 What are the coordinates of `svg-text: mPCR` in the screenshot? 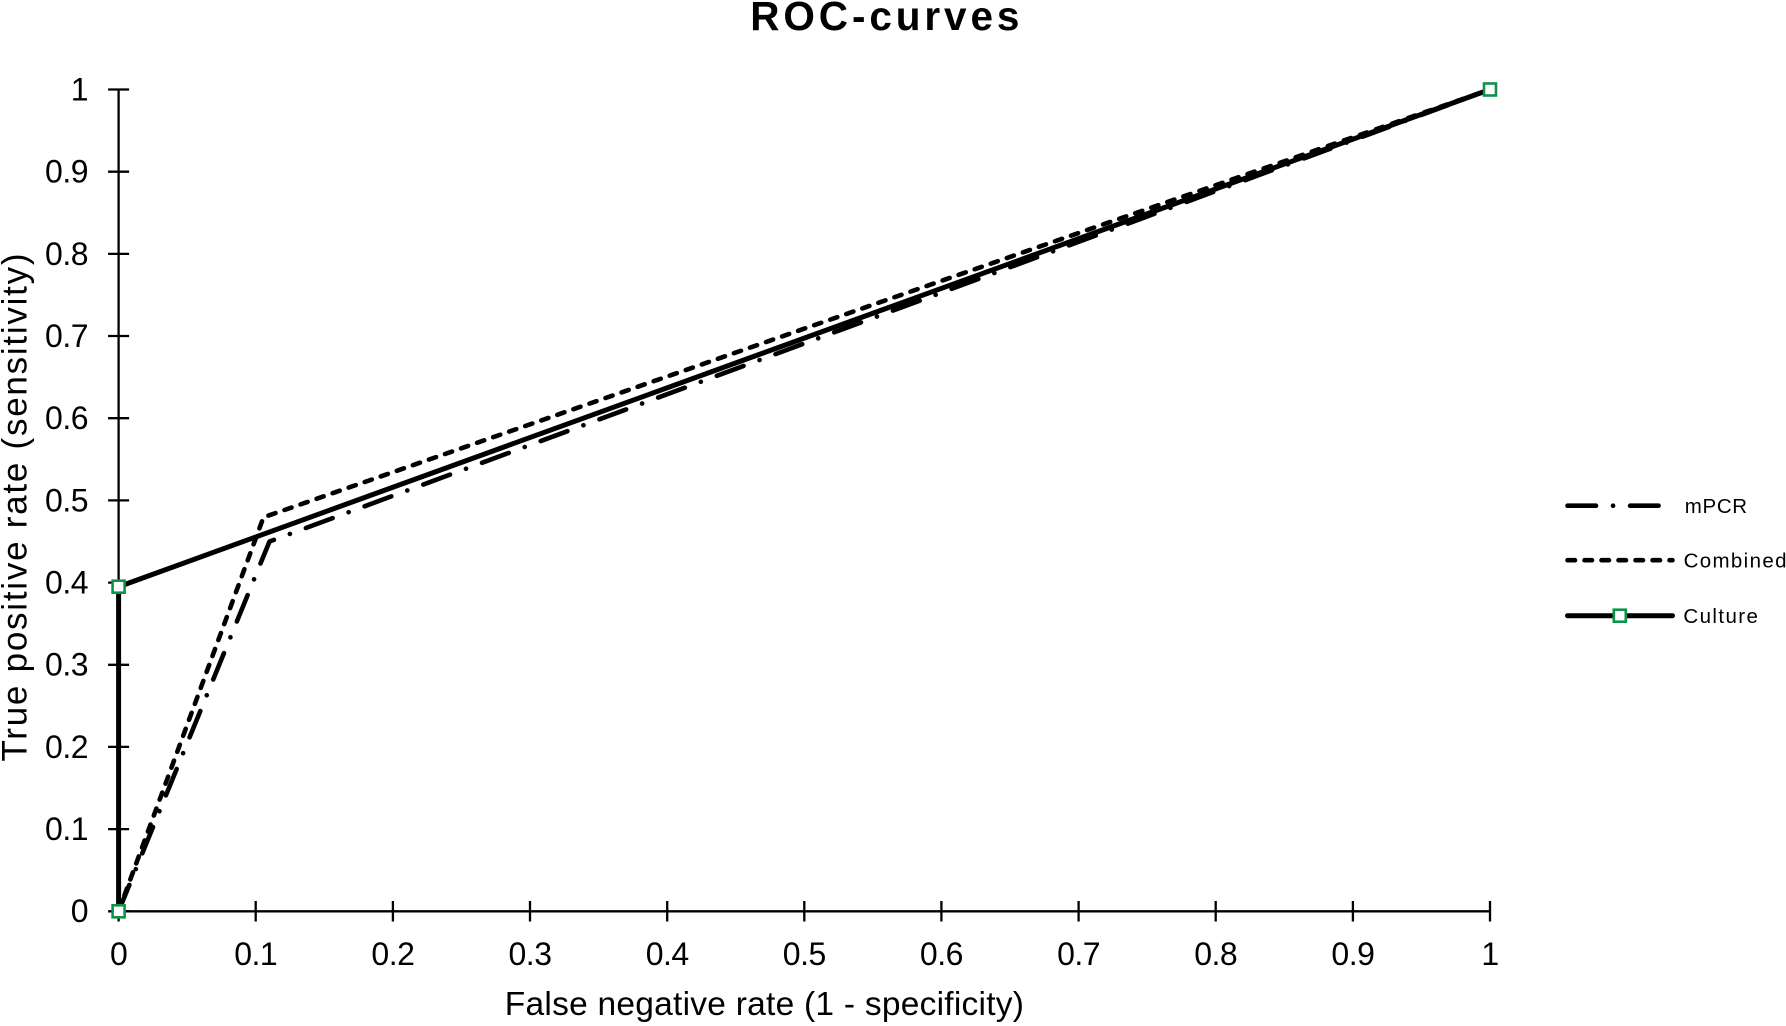 It's located at (1716, 506).